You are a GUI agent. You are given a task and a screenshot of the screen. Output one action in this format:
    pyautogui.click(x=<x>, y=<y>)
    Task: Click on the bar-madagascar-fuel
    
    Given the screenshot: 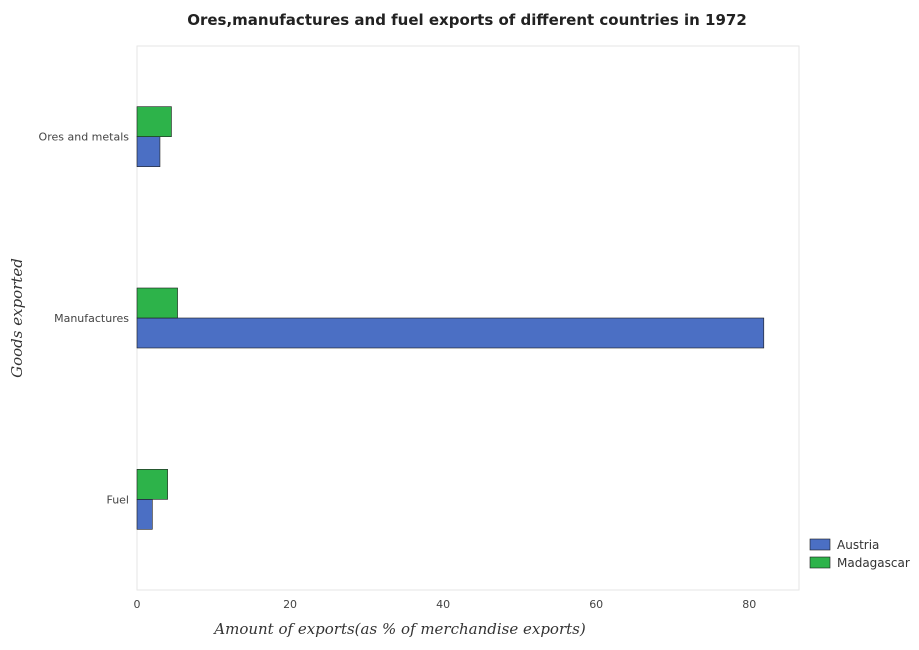 What is the action you would take?
    pyautogui.click(x=152, y=484)
    